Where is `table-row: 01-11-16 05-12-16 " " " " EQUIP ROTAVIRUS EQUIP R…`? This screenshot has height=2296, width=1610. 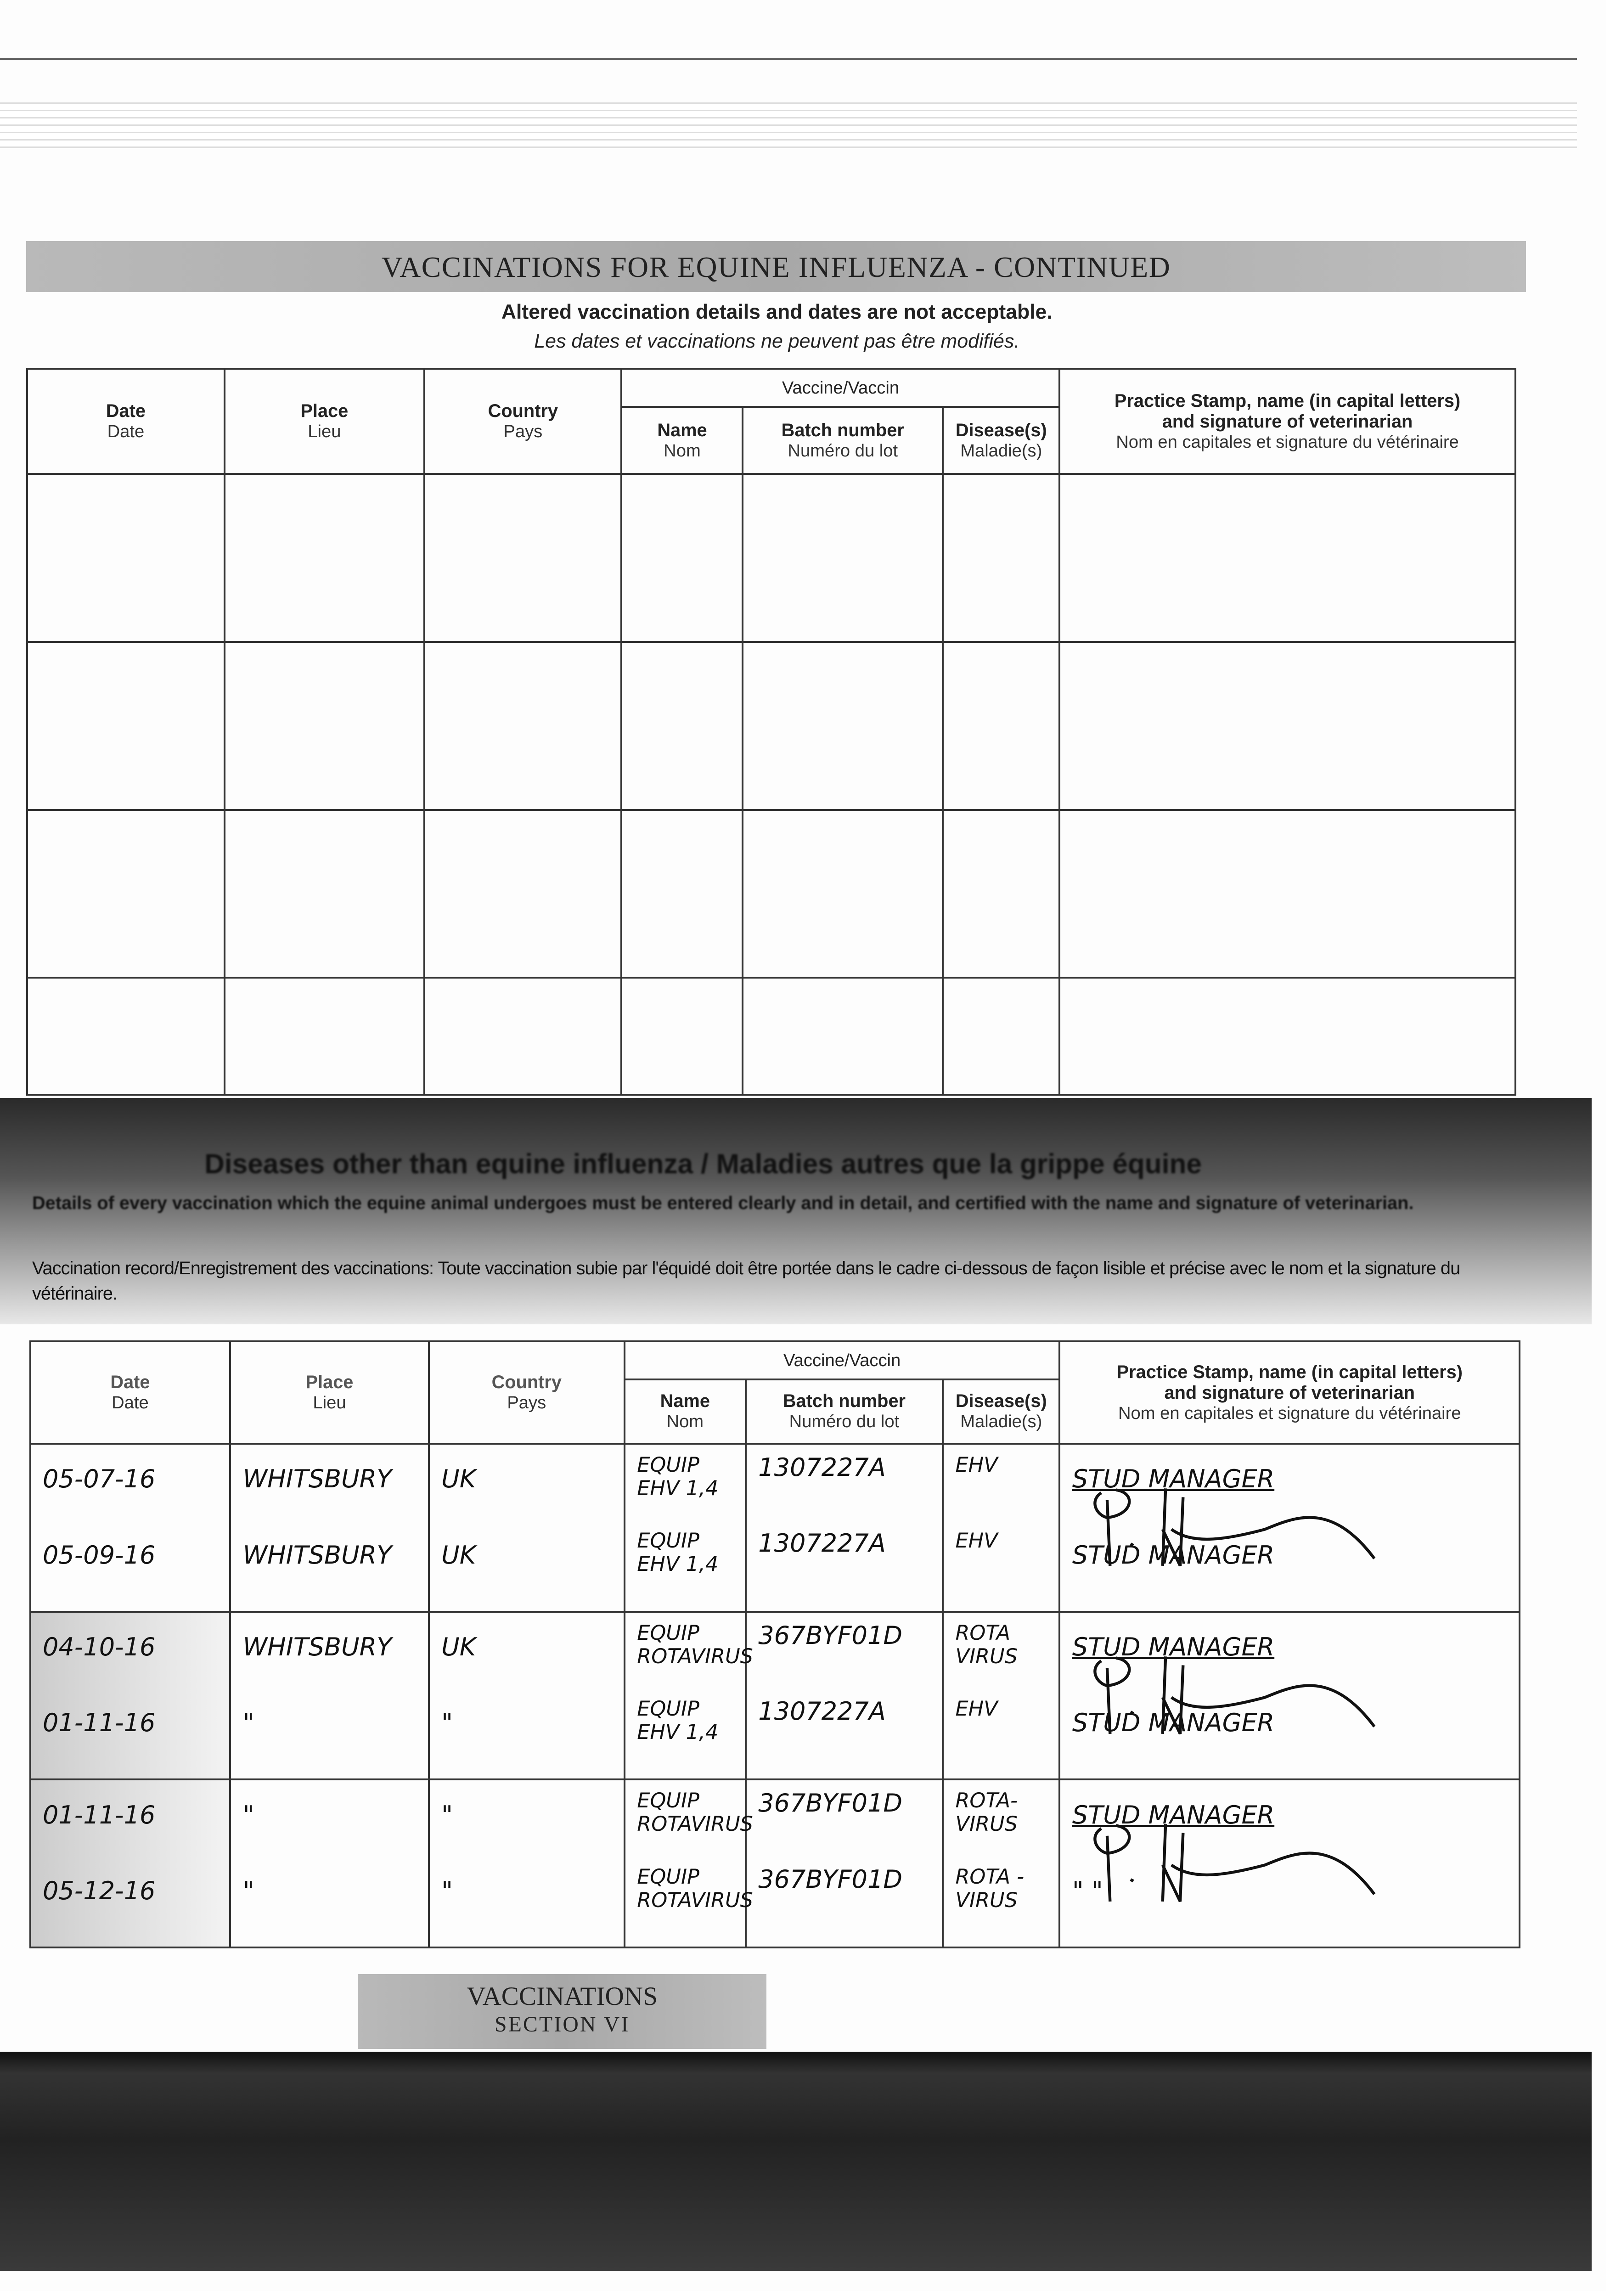
table-row: 01-11-16 05-12-16 " " " " EQUIP ROTAVIRUS EQUIP R… is located at coordinates (775, 1863).